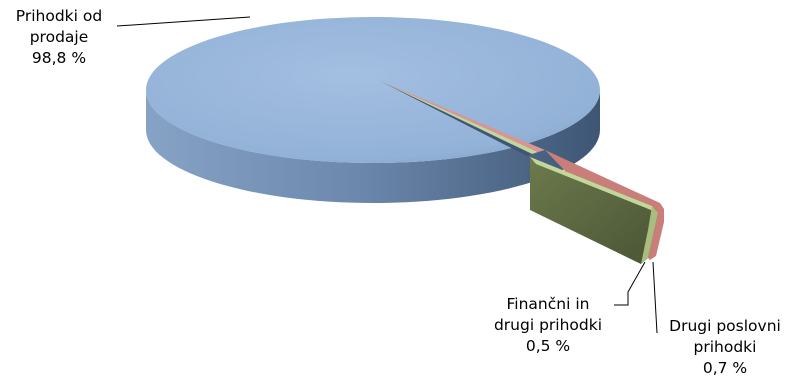  I want to click on leader-line-prihodki-od-prodaje, so click(183, 21).